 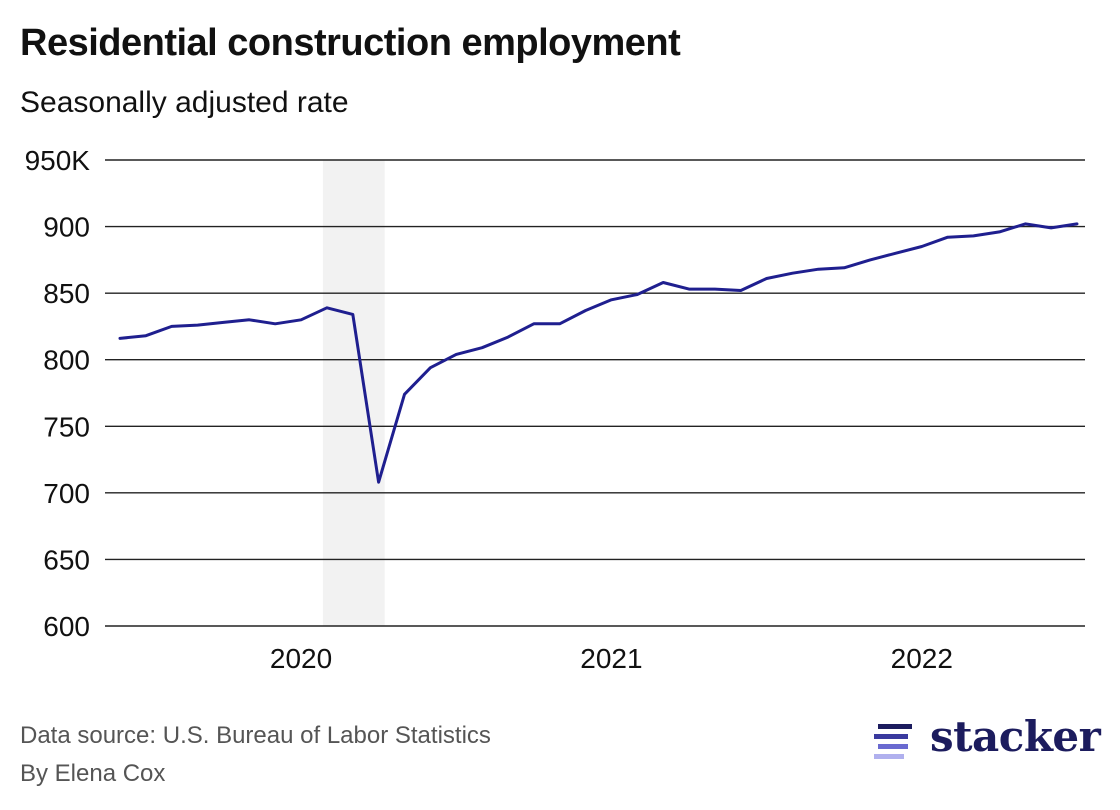 I want to click on byline: By Elena Cox, so click(x=93, y=773).